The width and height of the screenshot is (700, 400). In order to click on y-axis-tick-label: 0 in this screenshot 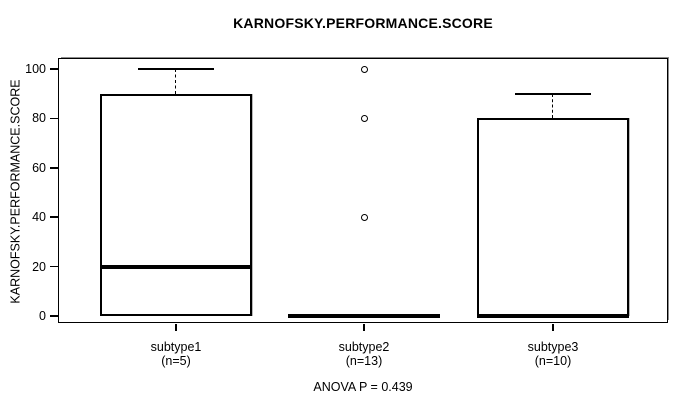, I will do `click(42, 316)`.